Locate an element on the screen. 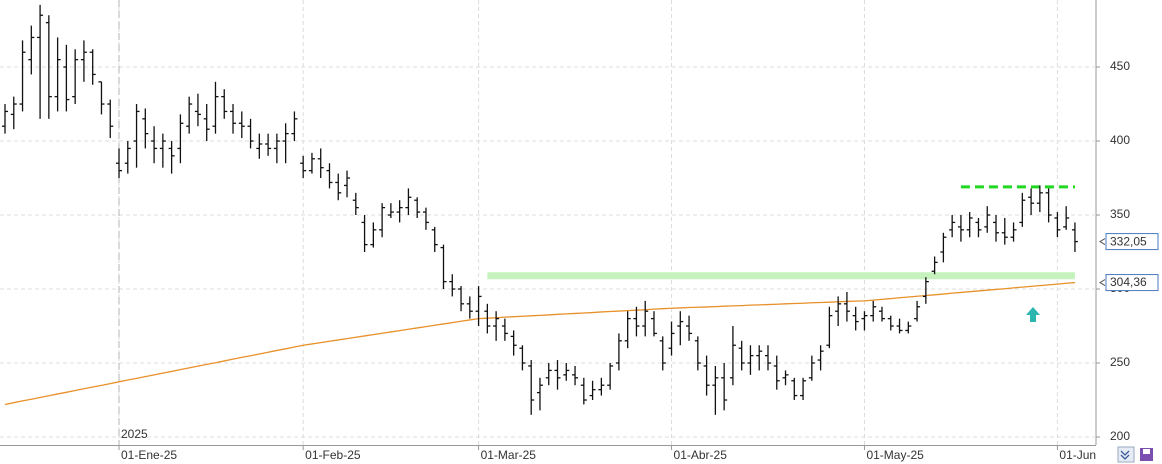 This screenshot has height=464, width=1162. save-icon is located at coordinates (1146, 451).